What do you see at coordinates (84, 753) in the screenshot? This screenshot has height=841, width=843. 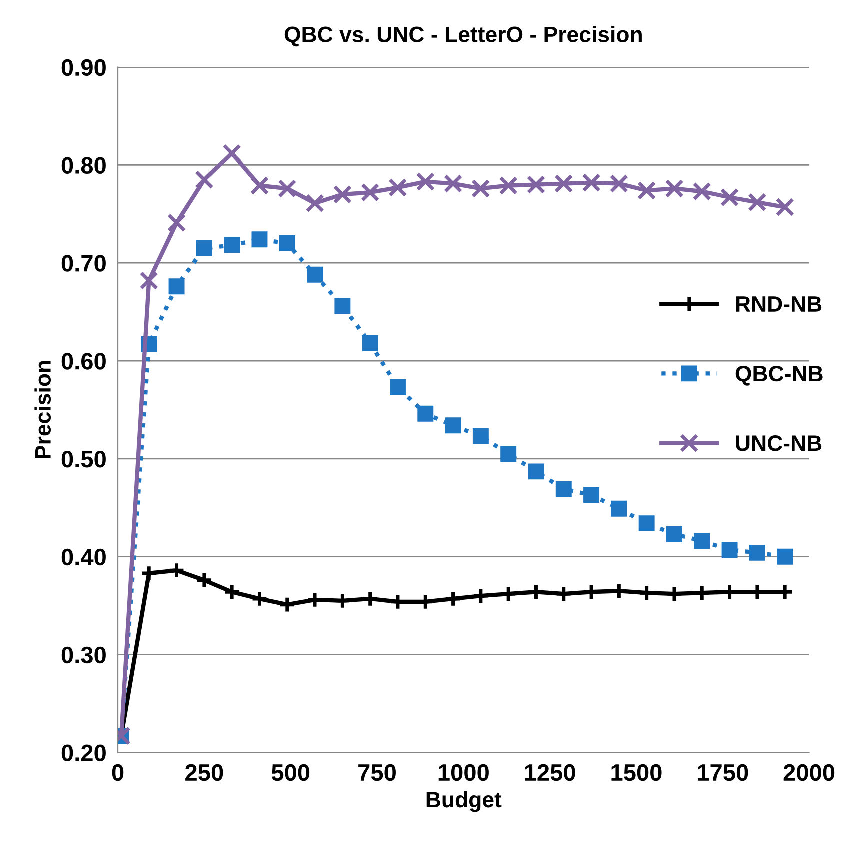 I see `y-tick-label: 0.20` at bounding box center [84, 753].